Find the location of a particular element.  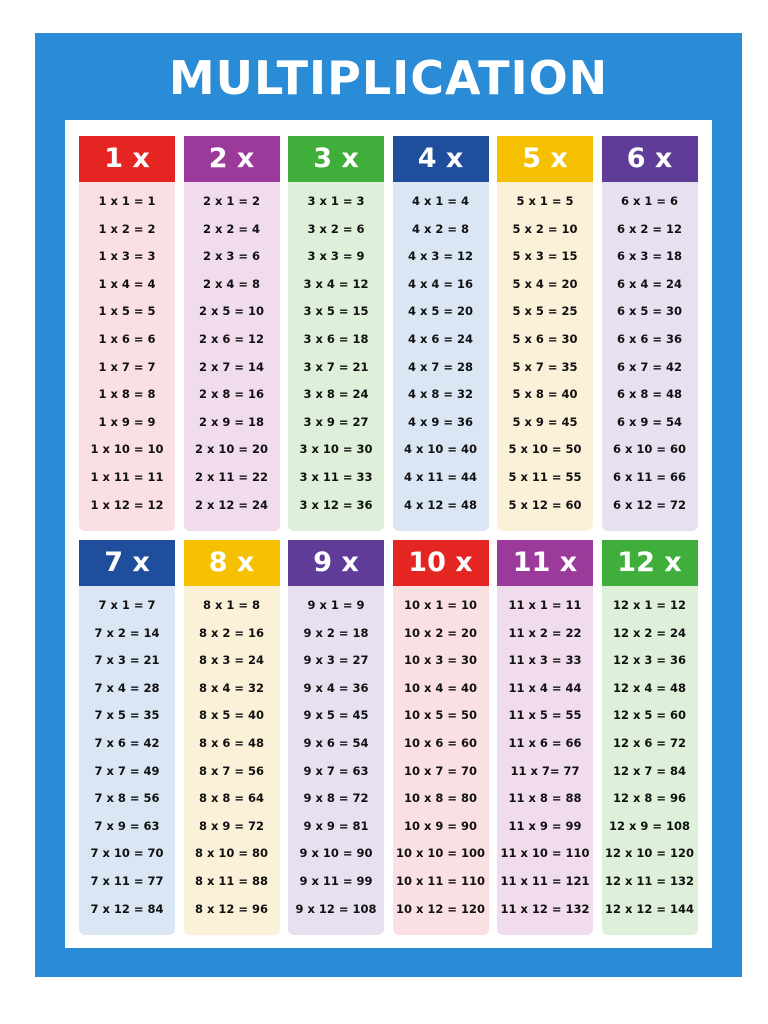

table-row: 2 x 8 = 16 is located at coordinates (231, 394).